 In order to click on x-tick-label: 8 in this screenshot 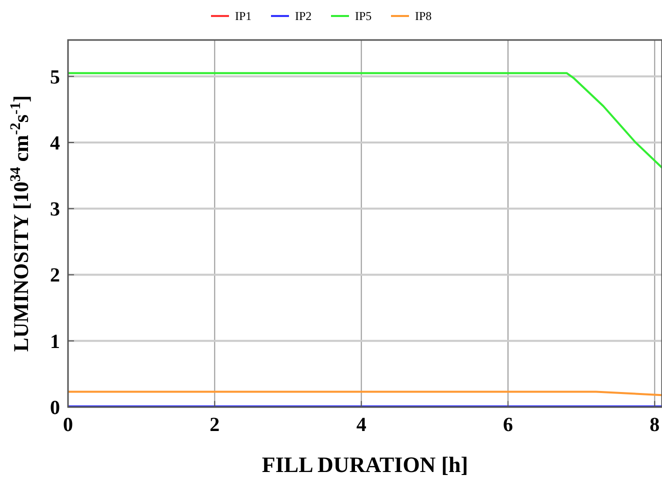, I will do `click(655, 425)`.